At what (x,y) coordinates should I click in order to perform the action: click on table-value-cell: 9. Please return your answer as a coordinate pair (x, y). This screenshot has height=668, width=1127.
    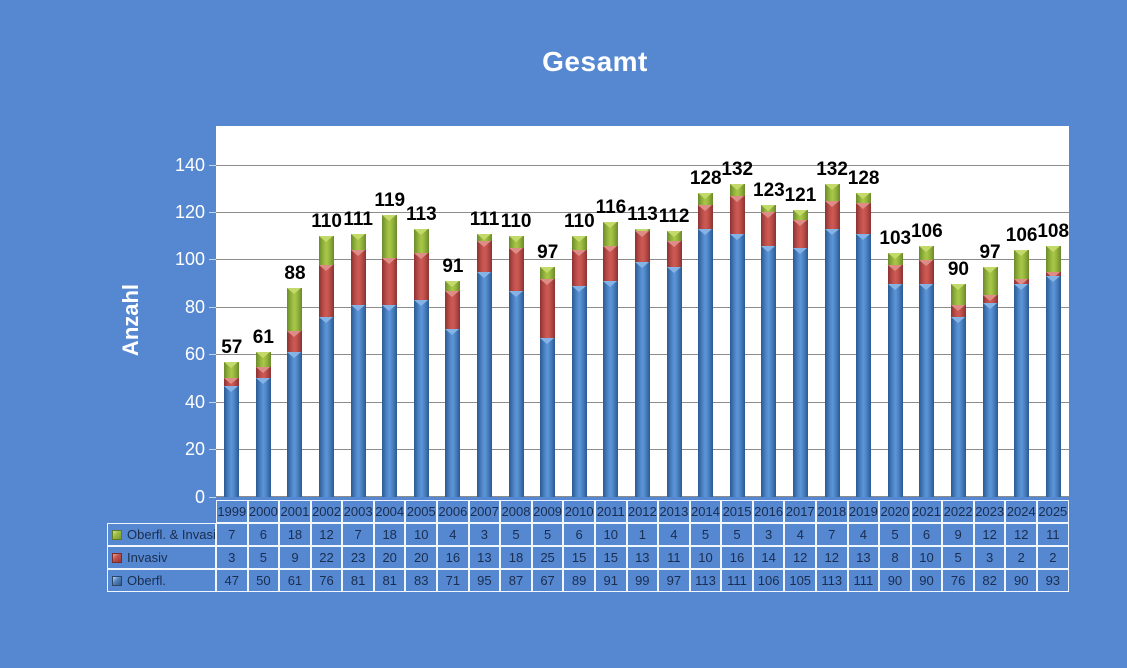
    Looking at the image, I should click on (958, 534).